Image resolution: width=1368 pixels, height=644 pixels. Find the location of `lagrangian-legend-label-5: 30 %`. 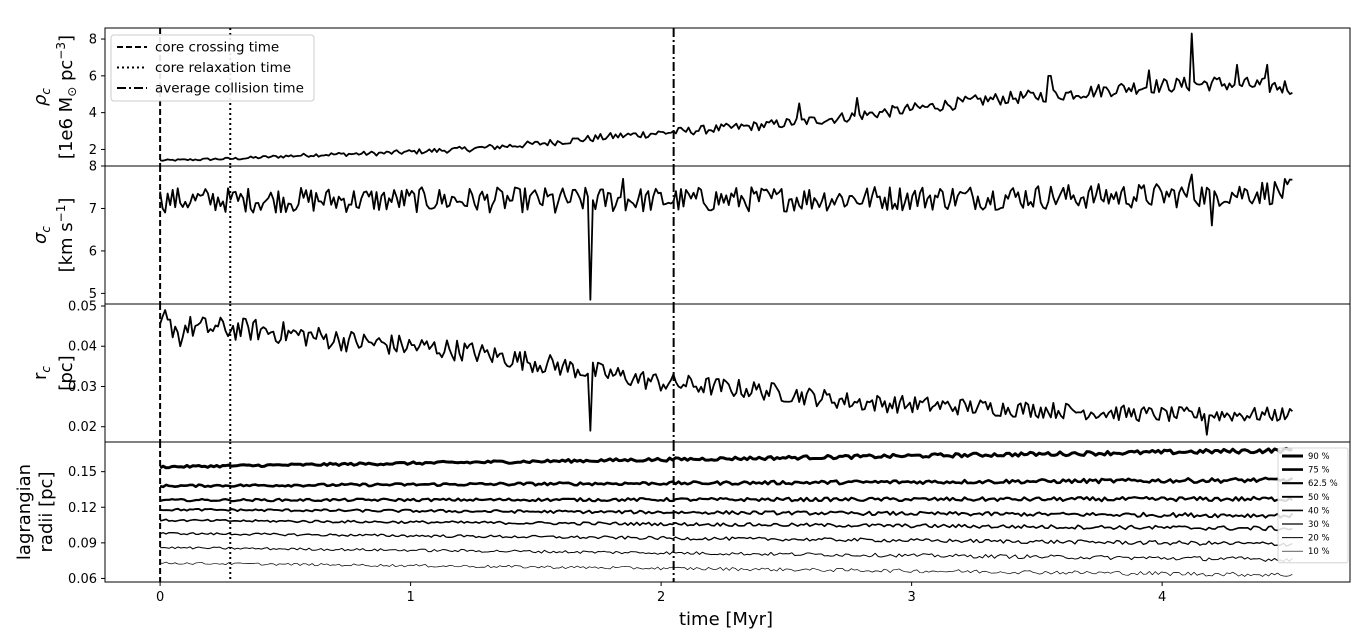

lagrangian-legend-label-5: 30 % is located at coordinates (1319, 525).